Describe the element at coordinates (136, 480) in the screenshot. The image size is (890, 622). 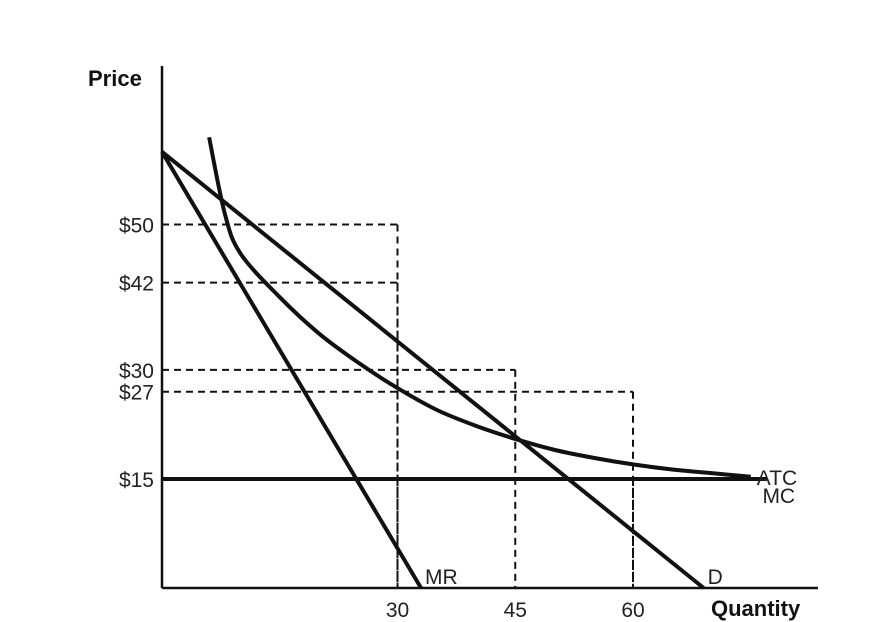
I see `y-tick-label-15: $15` at that location.